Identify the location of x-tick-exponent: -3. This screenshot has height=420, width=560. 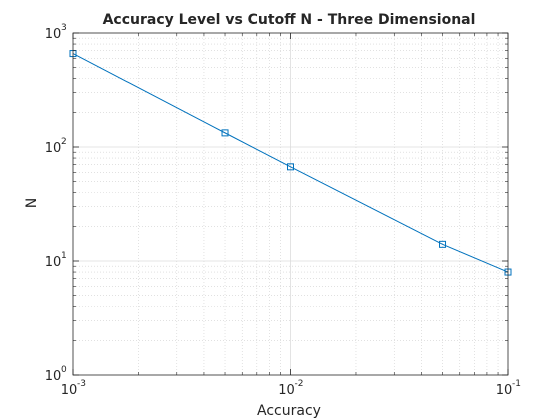
(81, 384).